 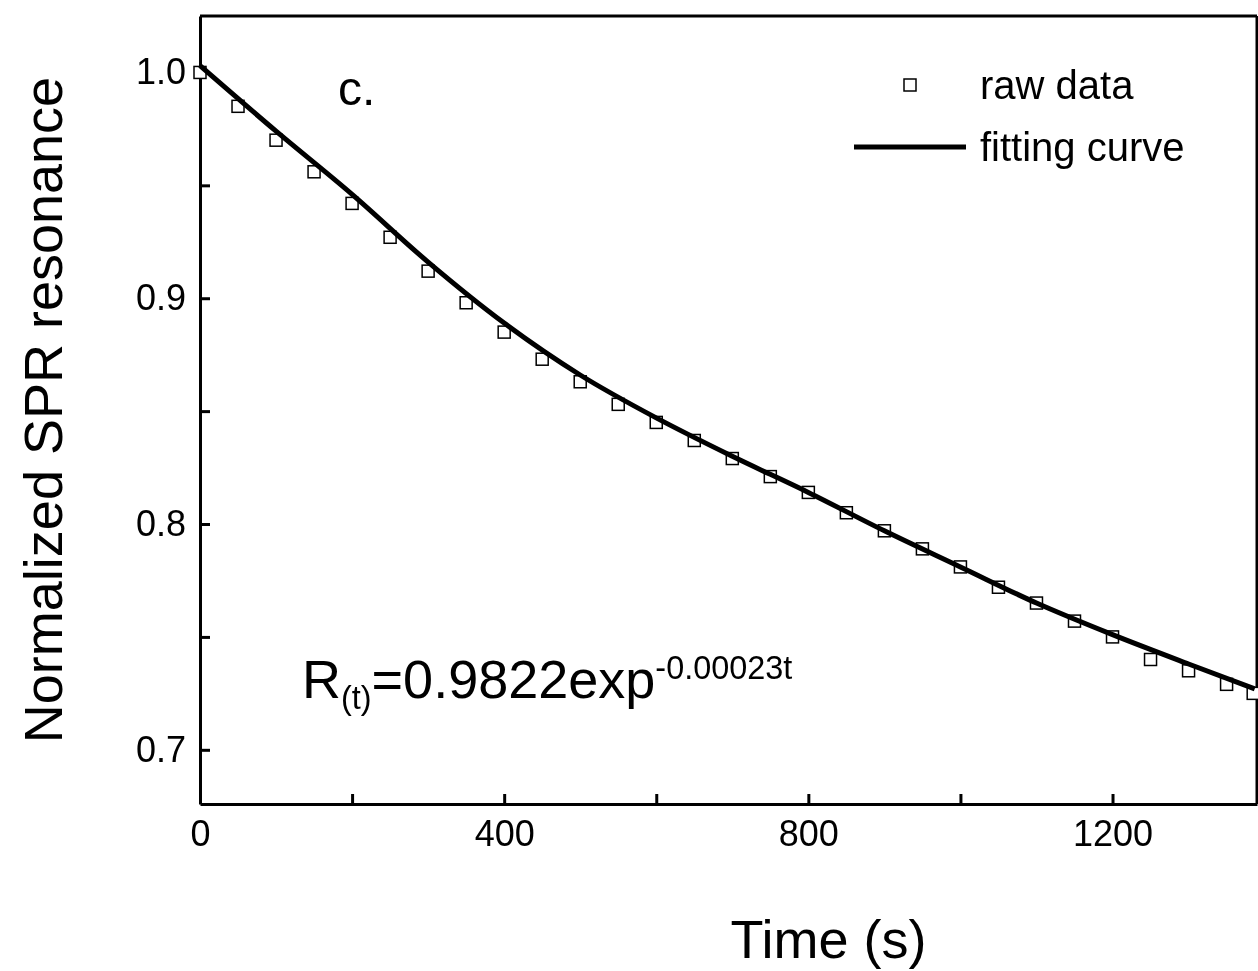 I want to click on legend-label: raw data, so click(x=1057, y=85).